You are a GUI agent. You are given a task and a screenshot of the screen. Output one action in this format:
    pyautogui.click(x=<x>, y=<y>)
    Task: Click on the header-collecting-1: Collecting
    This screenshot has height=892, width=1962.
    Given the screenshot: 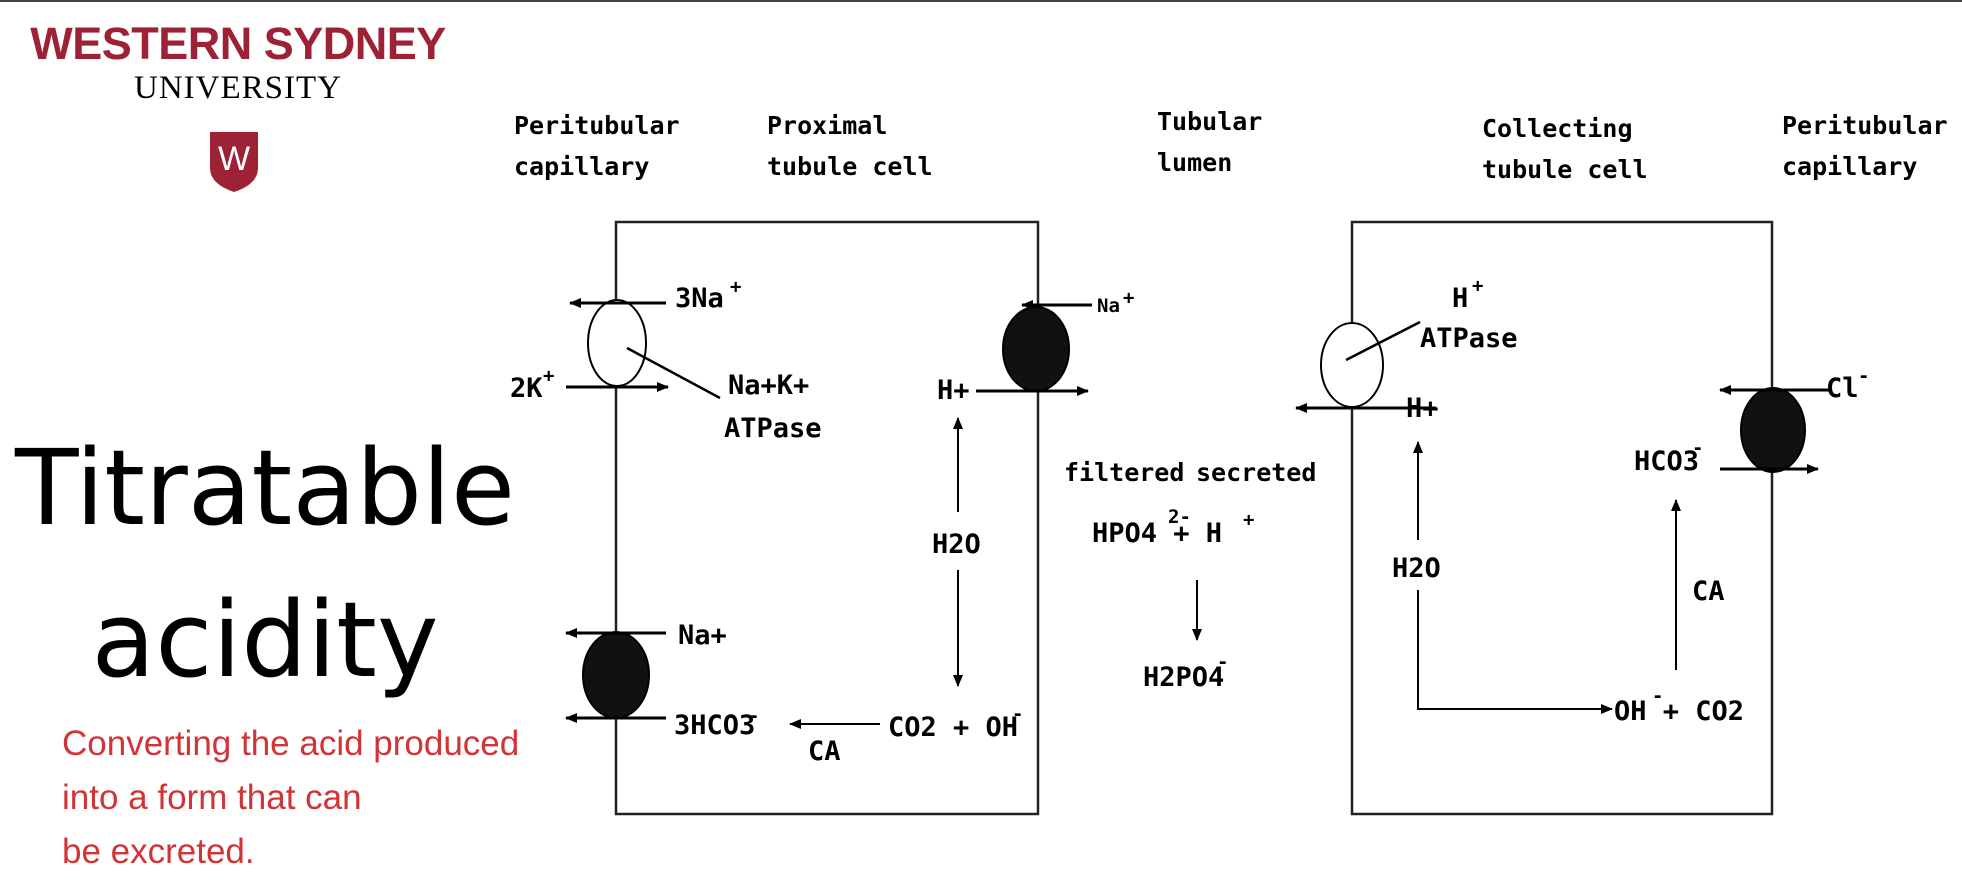 What is the action you would take?
    pyautogui.click(x=1557, y=128)
    